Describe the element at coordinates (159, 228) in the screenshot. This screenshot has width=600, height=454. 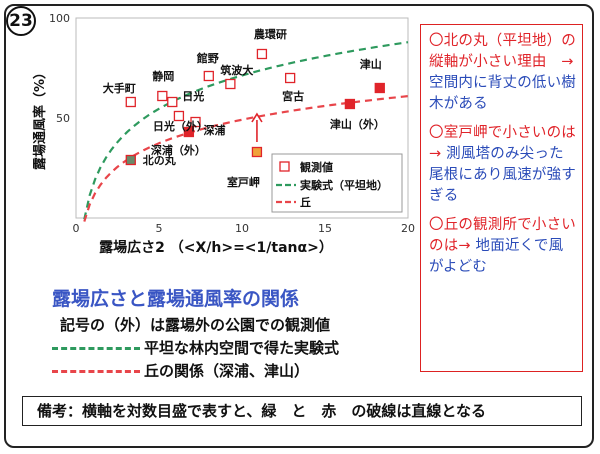
I see `x-tick-label: 5` at that location.